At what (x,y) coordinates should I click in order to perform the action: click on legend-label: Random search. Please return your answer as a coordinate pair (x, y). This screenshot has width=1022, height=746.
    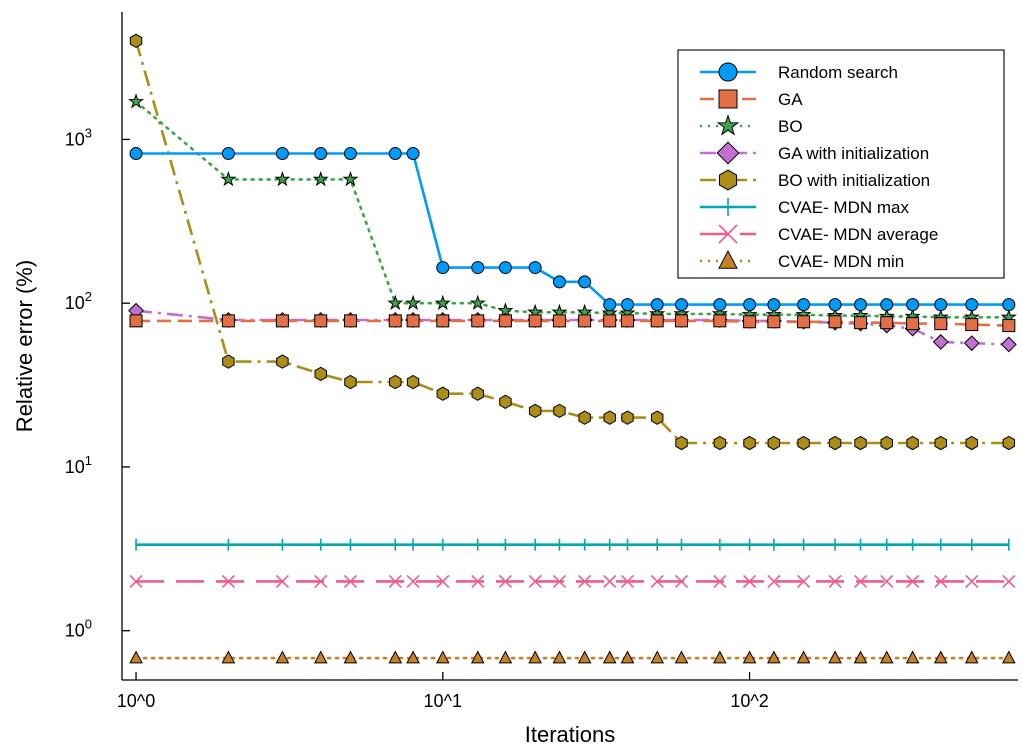
    Looking at the image, I should click on (838, 72).